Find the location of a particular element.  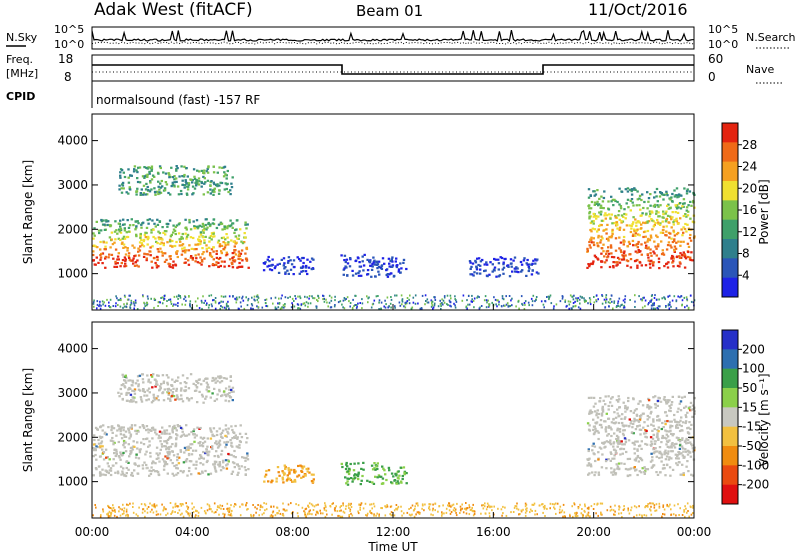

freq-series is located at coordinates (393, 69).